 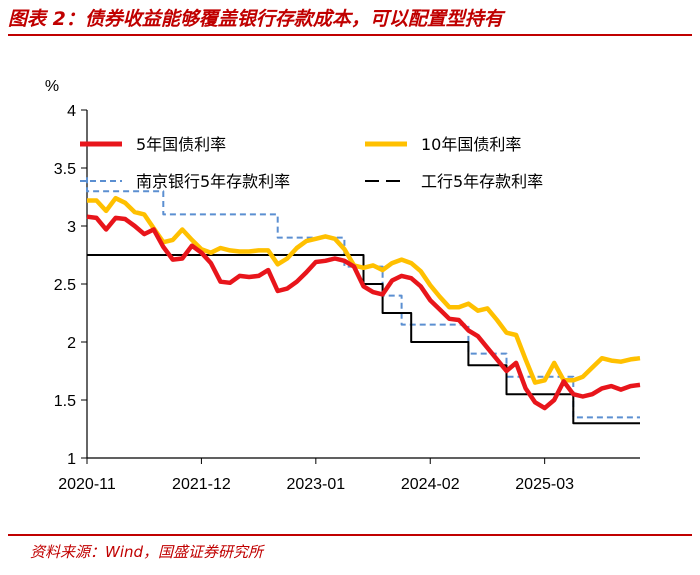 What do you see at coordinates (430, 484) in the screenshot?
I see `x-tick-label: 2024-02` at bounding box center [430, 484].